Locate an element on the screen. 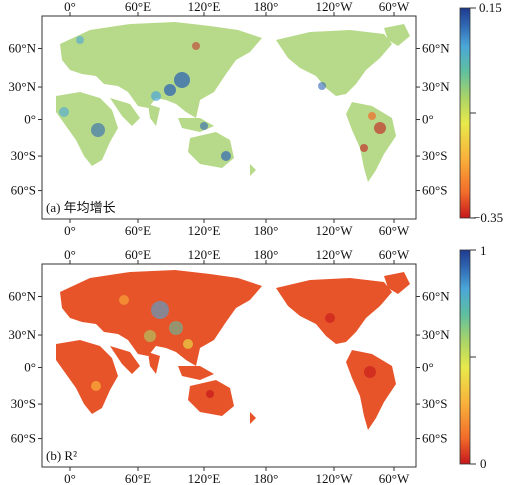  colorbar-b-min: 0 is located at coordinates (483, 463).